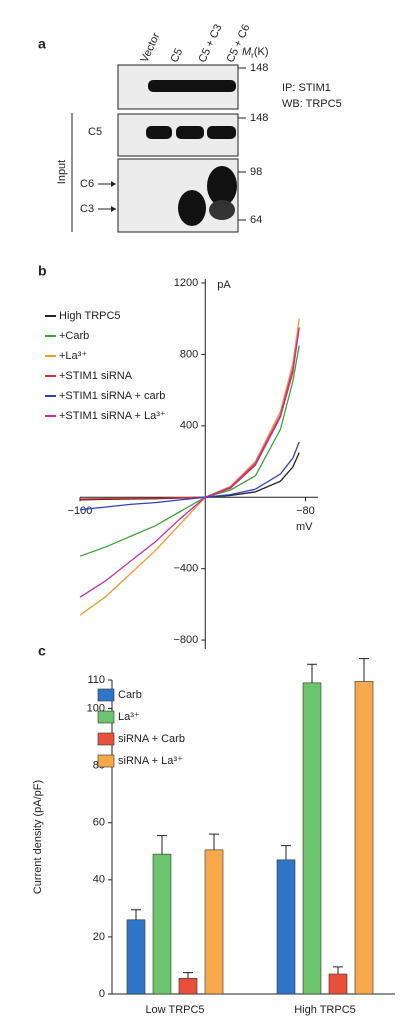  I want to click on y-tick-label: −400, so click(185, 569).